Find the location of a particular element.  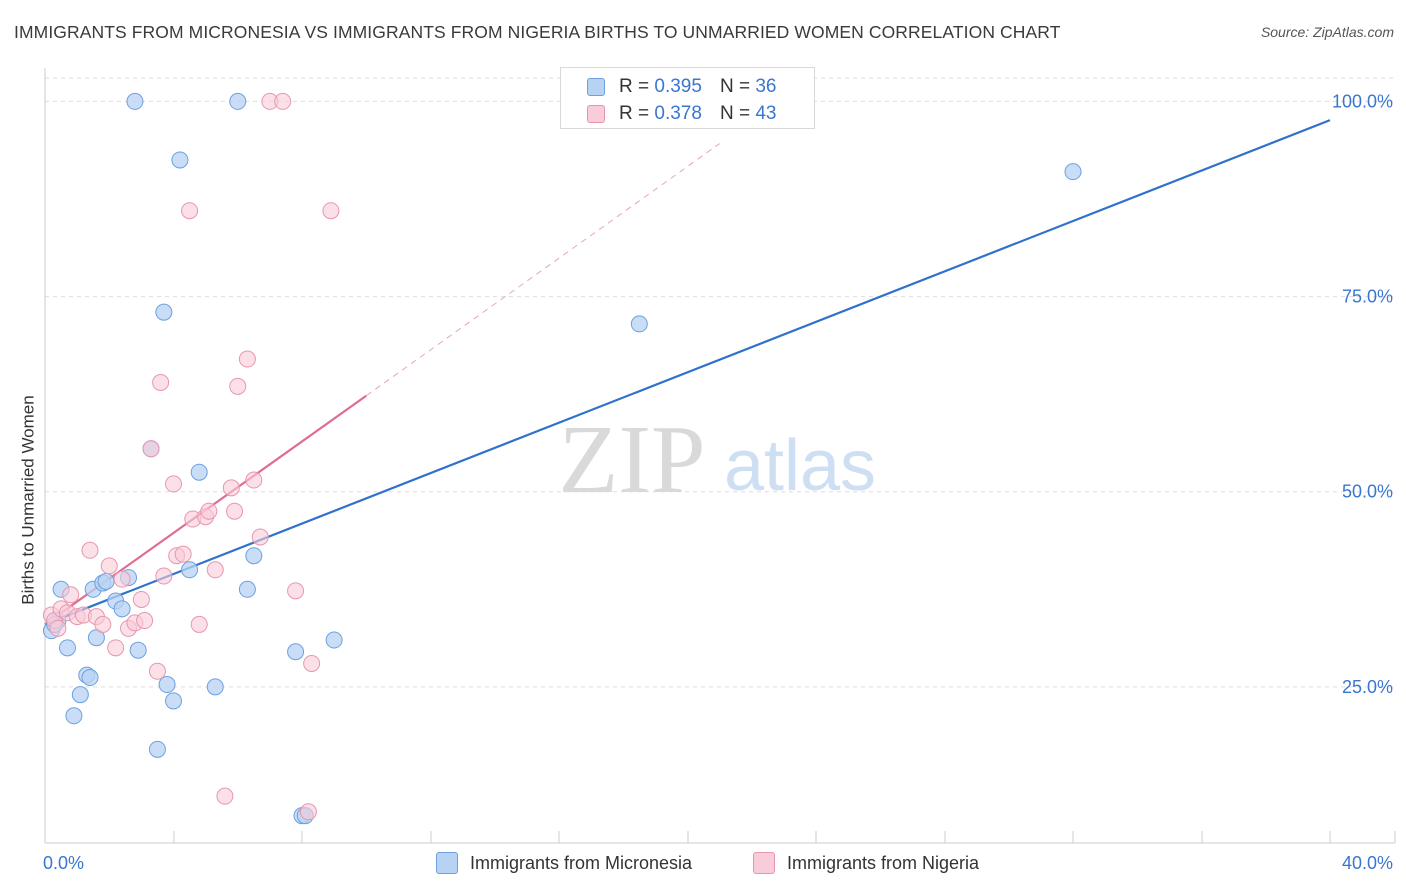

watermark-zip: ZIP is located at coordinates (632, 460).